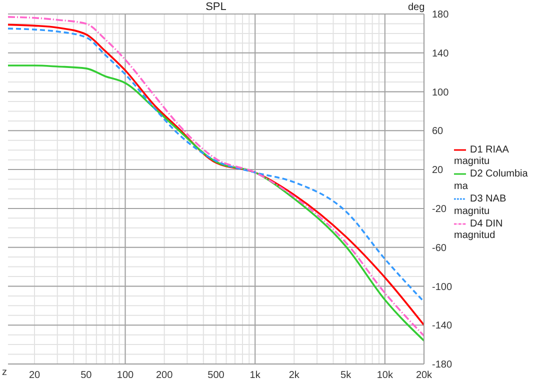  I want to click on y-tick-label: -140, so click(442, 326).